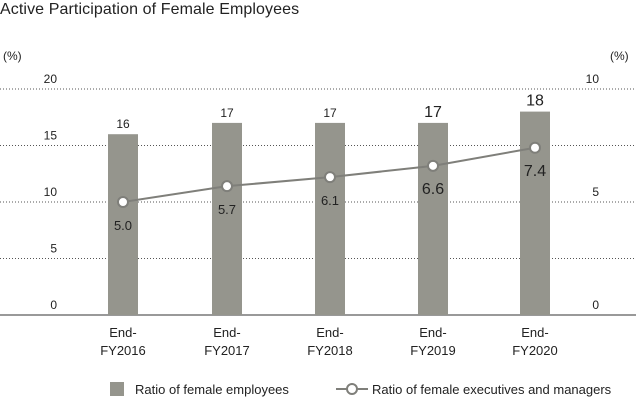  What do you see at coordinates (212, 389) in the screenshot?
I see `legend-bar-label: Ratio of female employees` at bounding box center [212, 389].